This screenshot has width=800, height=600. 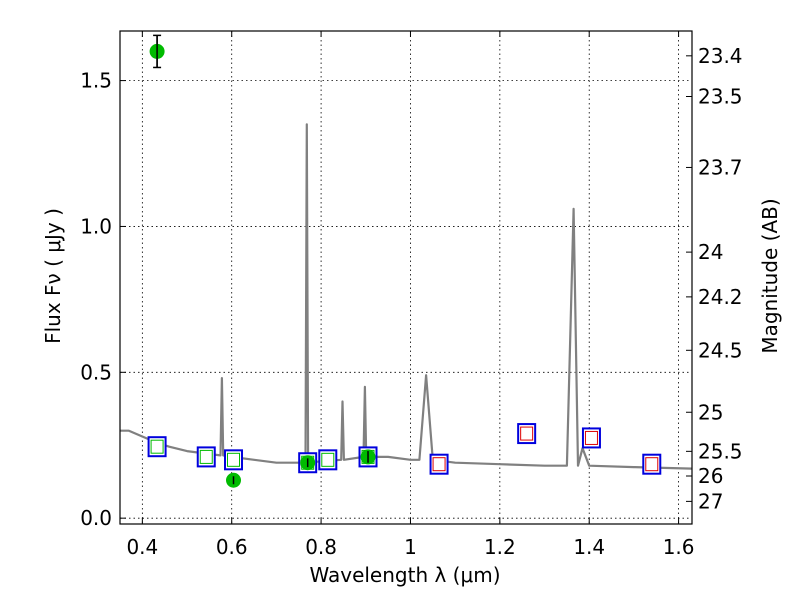 What do you see at coordinates (720, 297) in the screenshot?
I see `mag-tick-label: 24.2` at bounding box center [720, 297].